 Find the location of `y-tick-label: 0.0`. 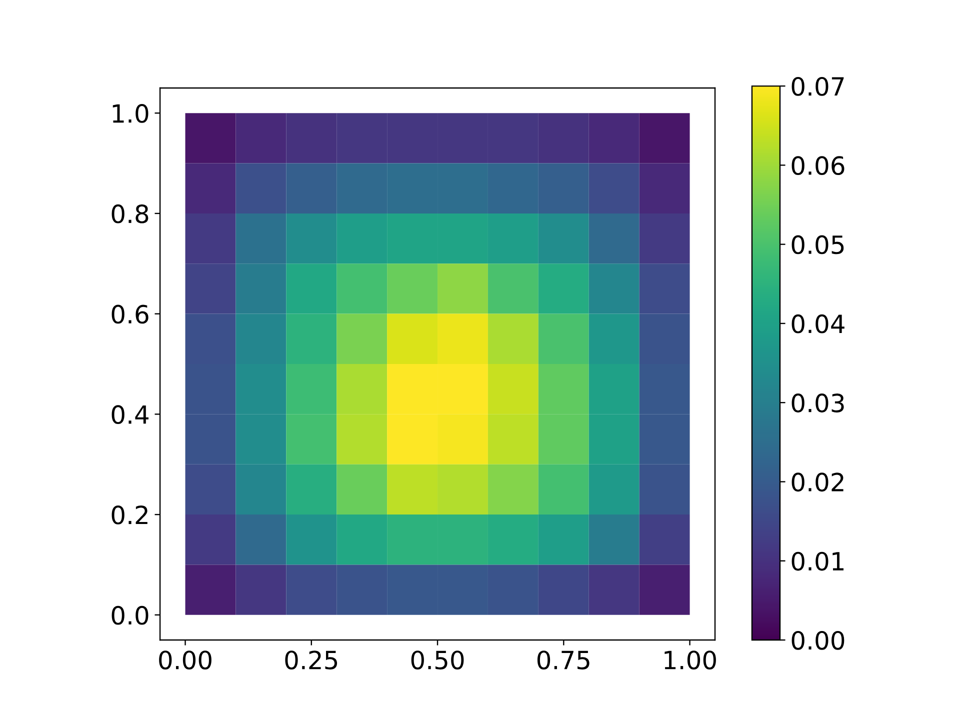

y-tick-label: 0.0 is located at coordinates (130, 615).